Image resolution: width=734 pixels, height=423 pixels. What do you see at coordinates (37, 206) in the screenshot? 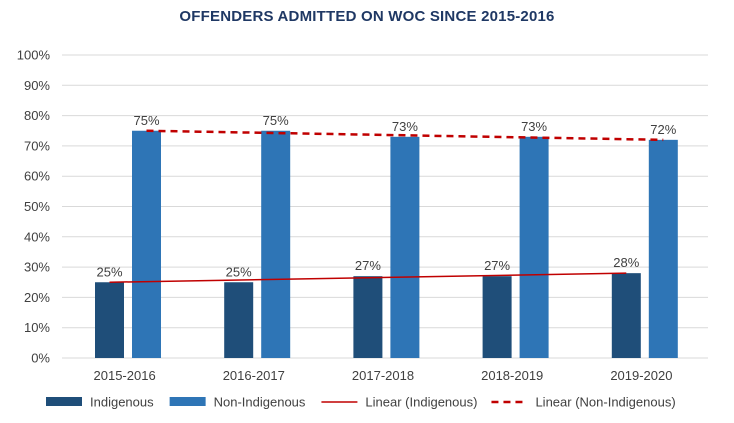
I see `y-tick-label: 50%` at bounding box center [37, 206].